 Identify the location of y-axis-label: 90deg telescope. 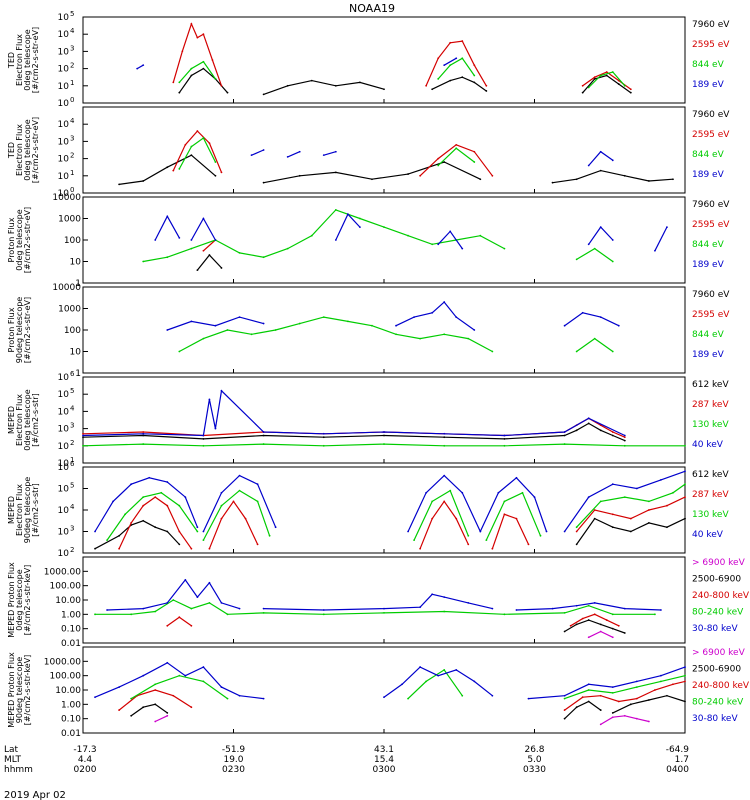
(19, 690).